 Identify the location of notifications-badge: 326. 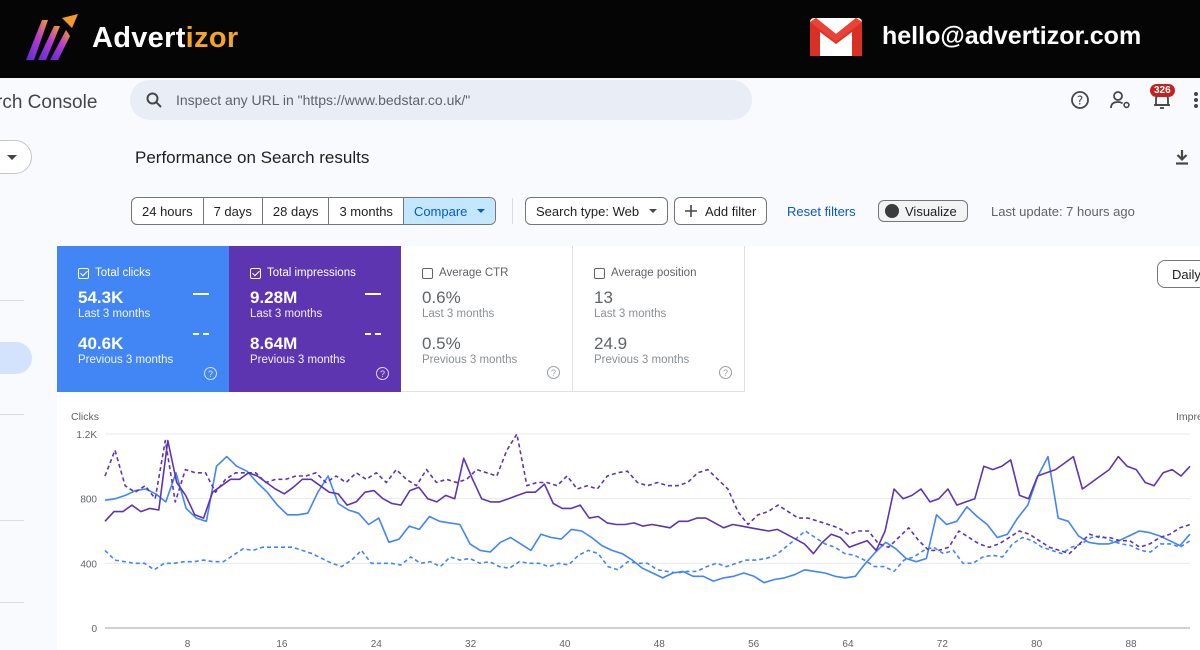
(1162, 90).